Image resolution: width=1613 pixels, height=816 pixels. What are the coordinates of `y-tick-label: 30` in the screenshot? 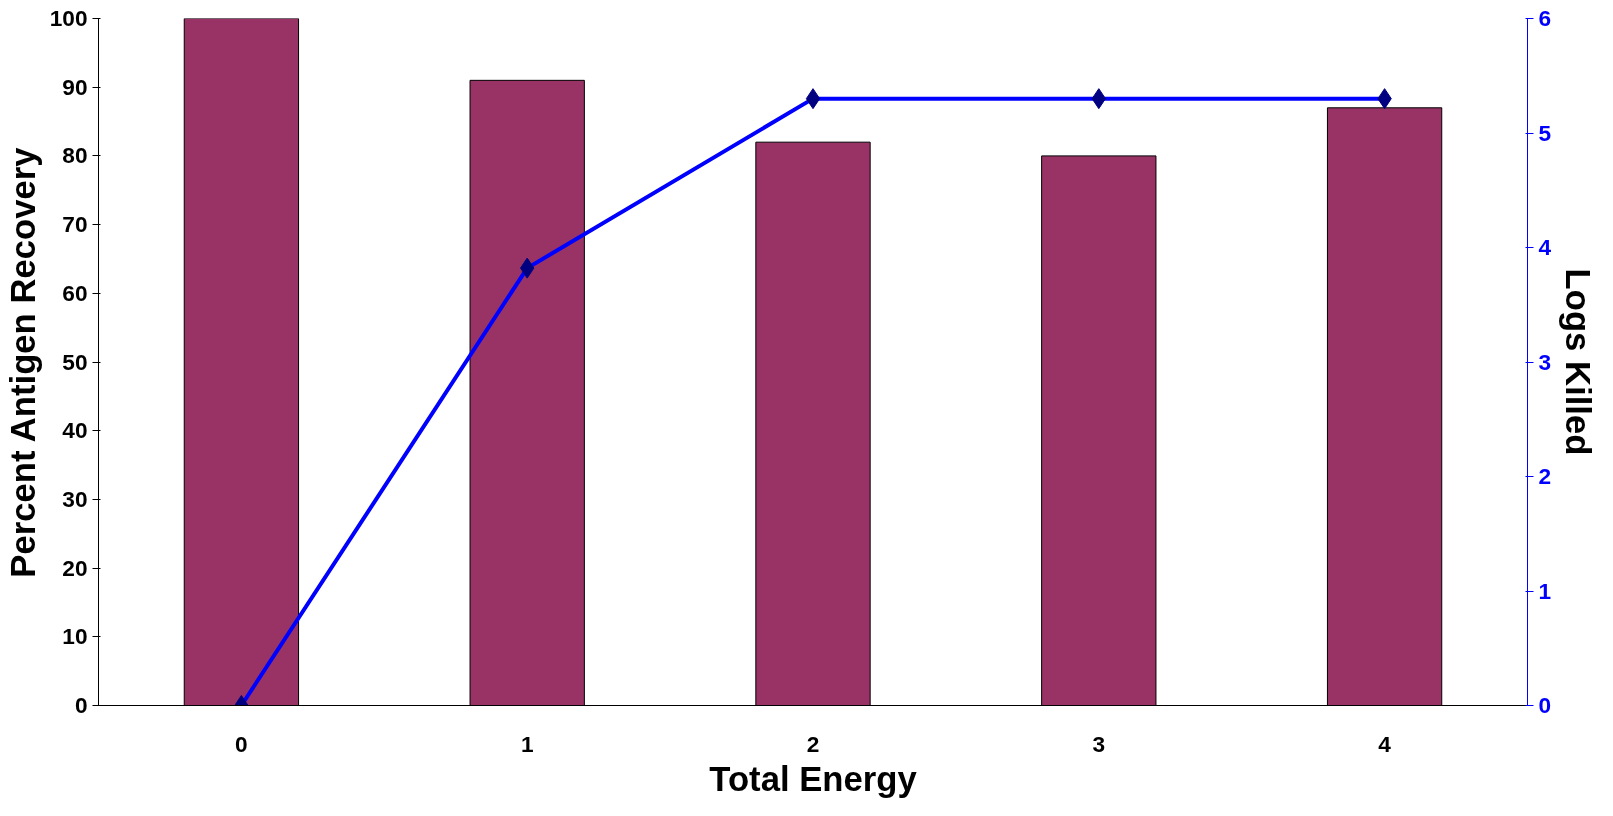 It's located at (75, 498).